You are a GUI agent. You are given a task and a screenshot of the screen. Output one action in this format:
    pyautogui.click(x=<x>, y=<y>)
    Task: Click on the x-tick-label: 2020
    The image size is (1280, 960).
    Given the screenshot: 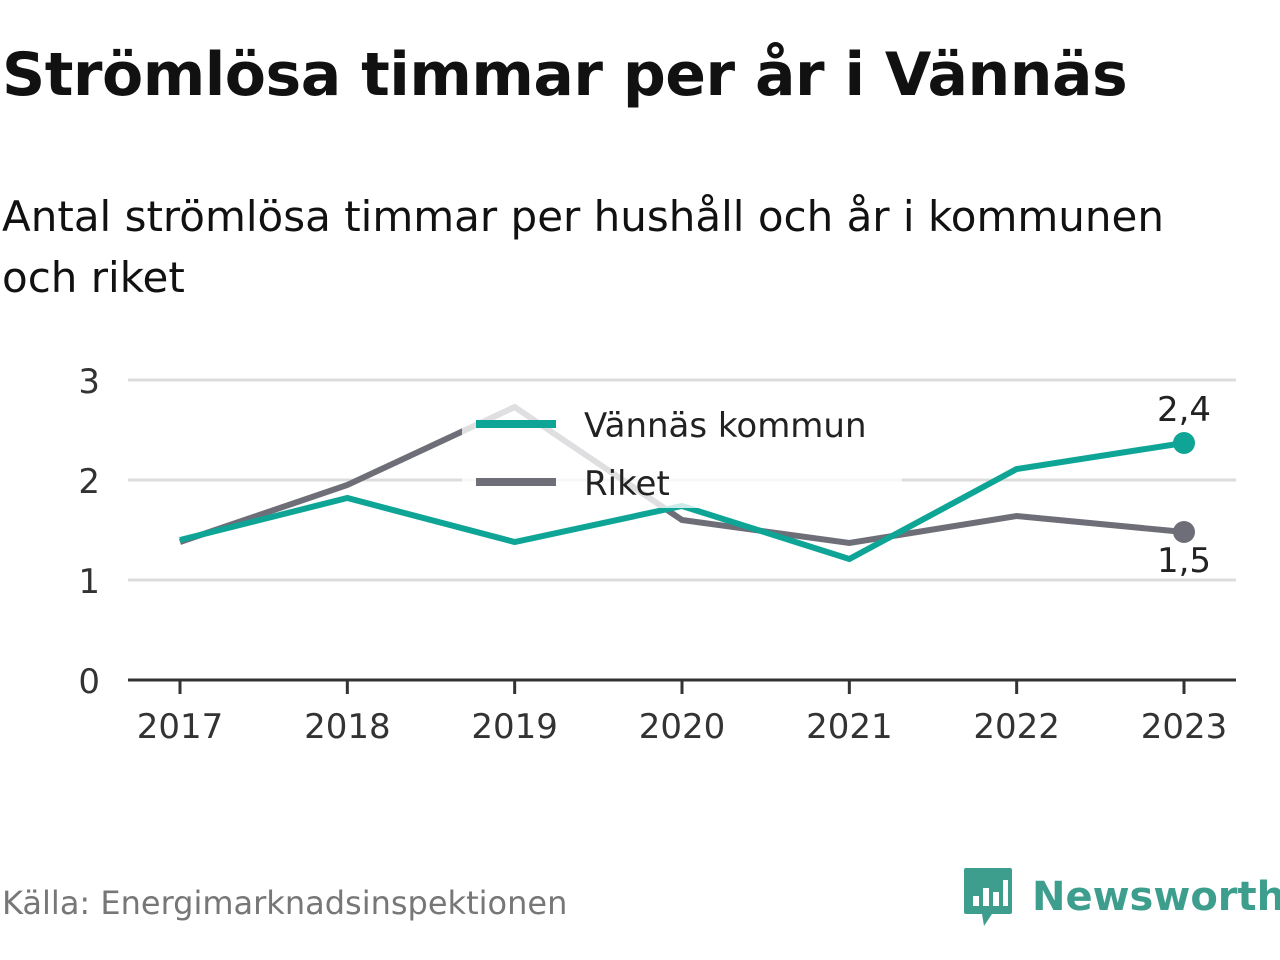 What is the action you would take?
    pyautogui.click(x=682, y=727)
    